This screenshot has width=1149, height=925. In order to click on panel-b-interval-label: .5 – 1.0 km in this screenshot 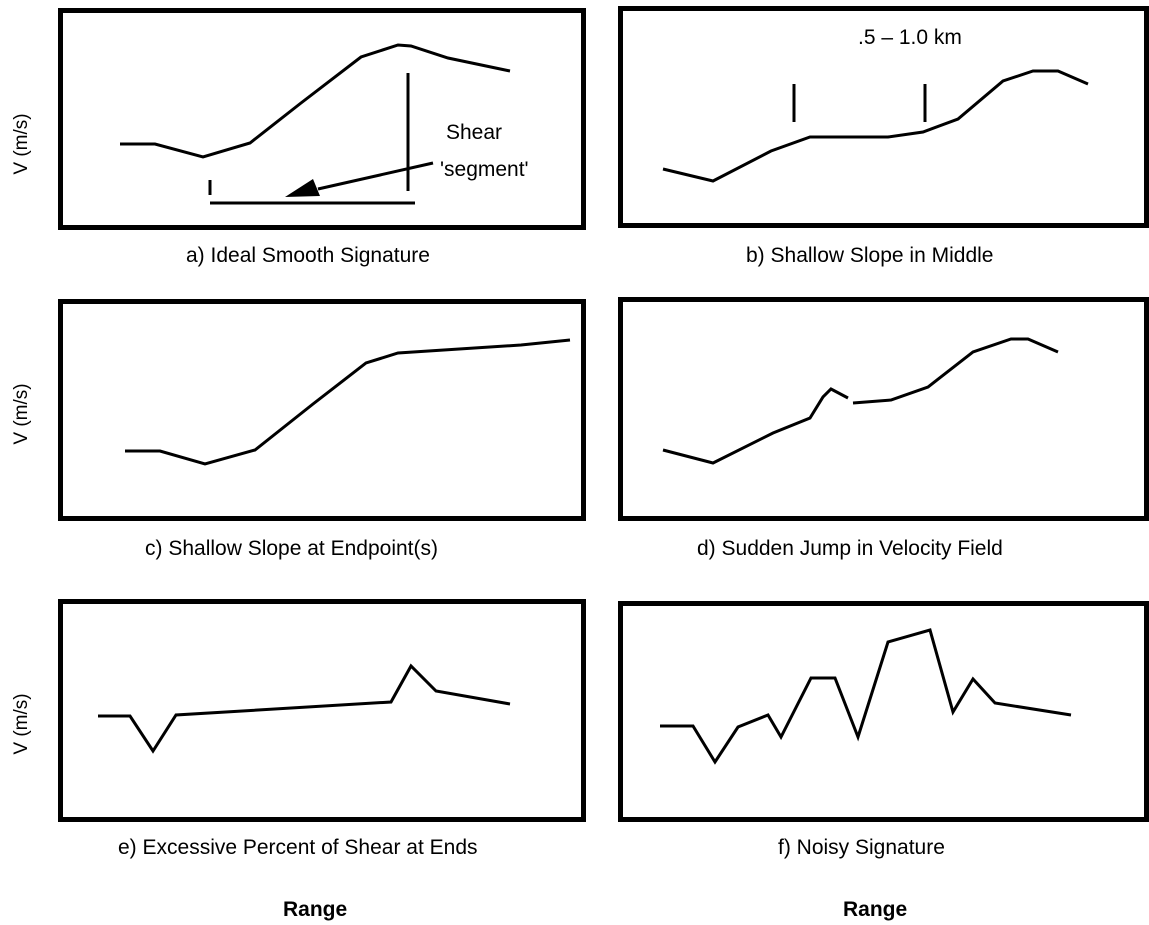, I will do `click(910, 37)`.